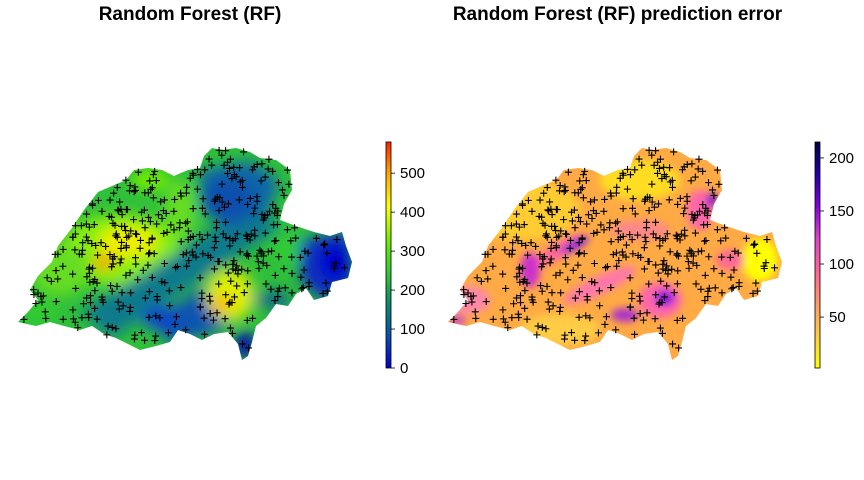  What do you see at coordinates (617, 14) in the screenshot?
I see `right-map-title: Random Forest (RF) prediction error` at bounding box center [617, 14].